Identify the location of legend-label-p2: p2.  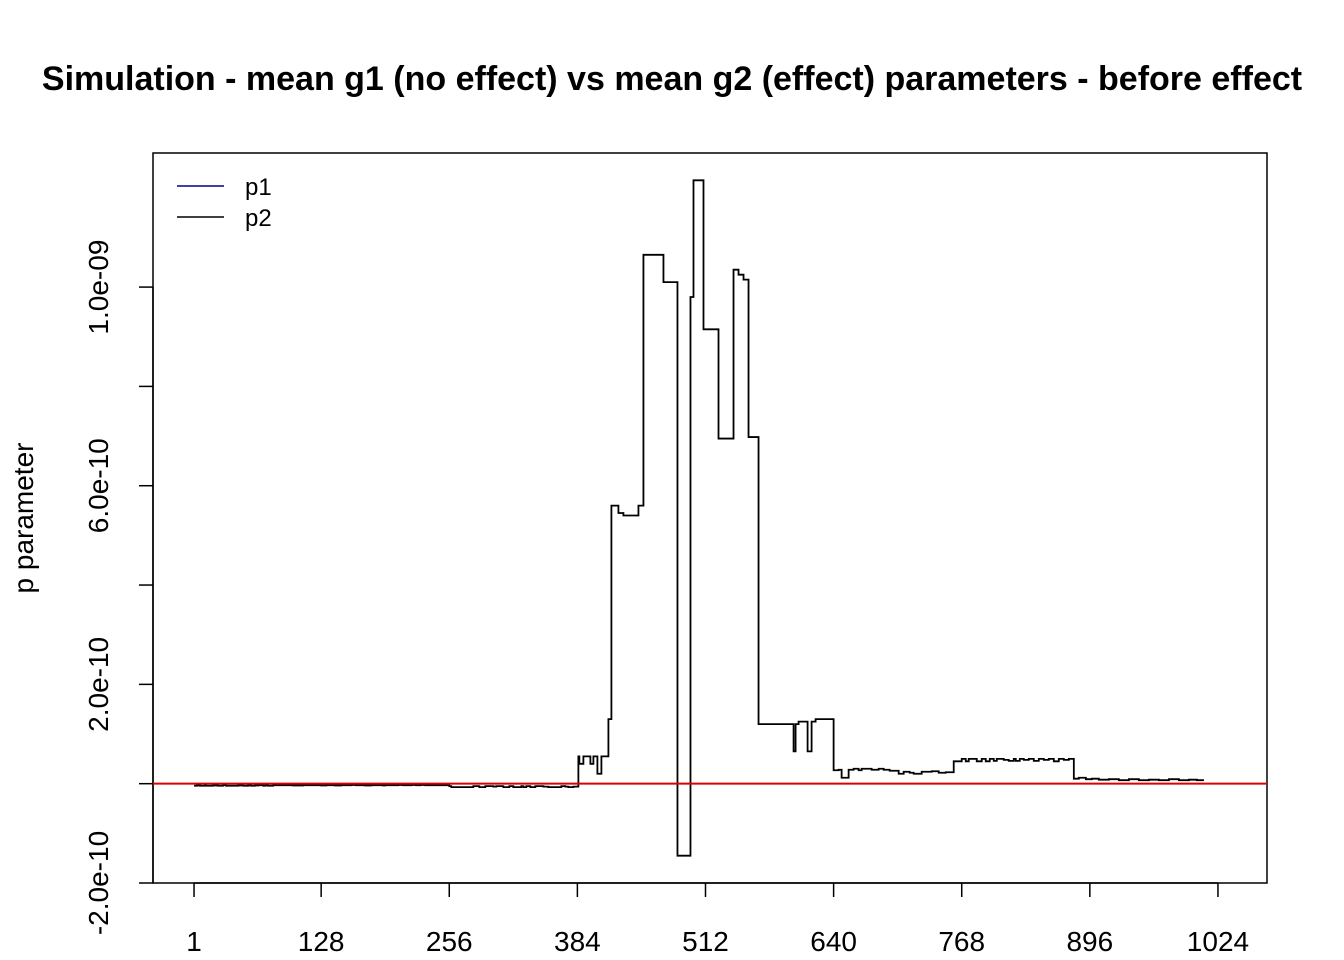
(258, 218).